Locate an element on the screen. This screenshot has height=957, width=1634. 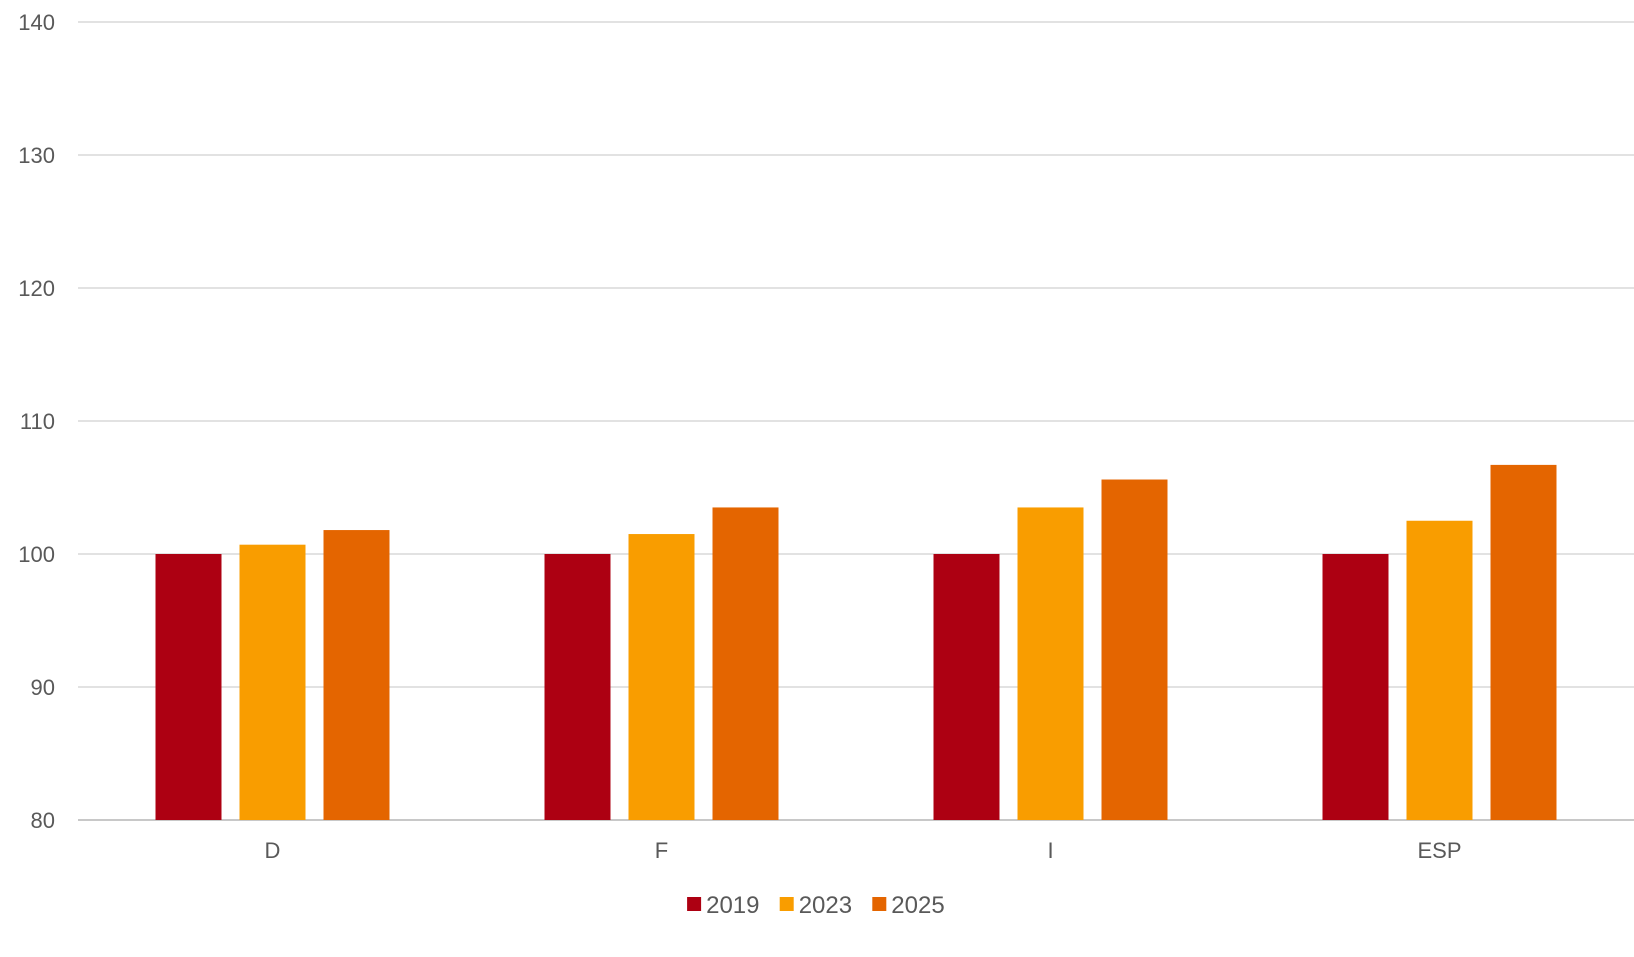
x-category-label: D is located at coordinates (273, 850).